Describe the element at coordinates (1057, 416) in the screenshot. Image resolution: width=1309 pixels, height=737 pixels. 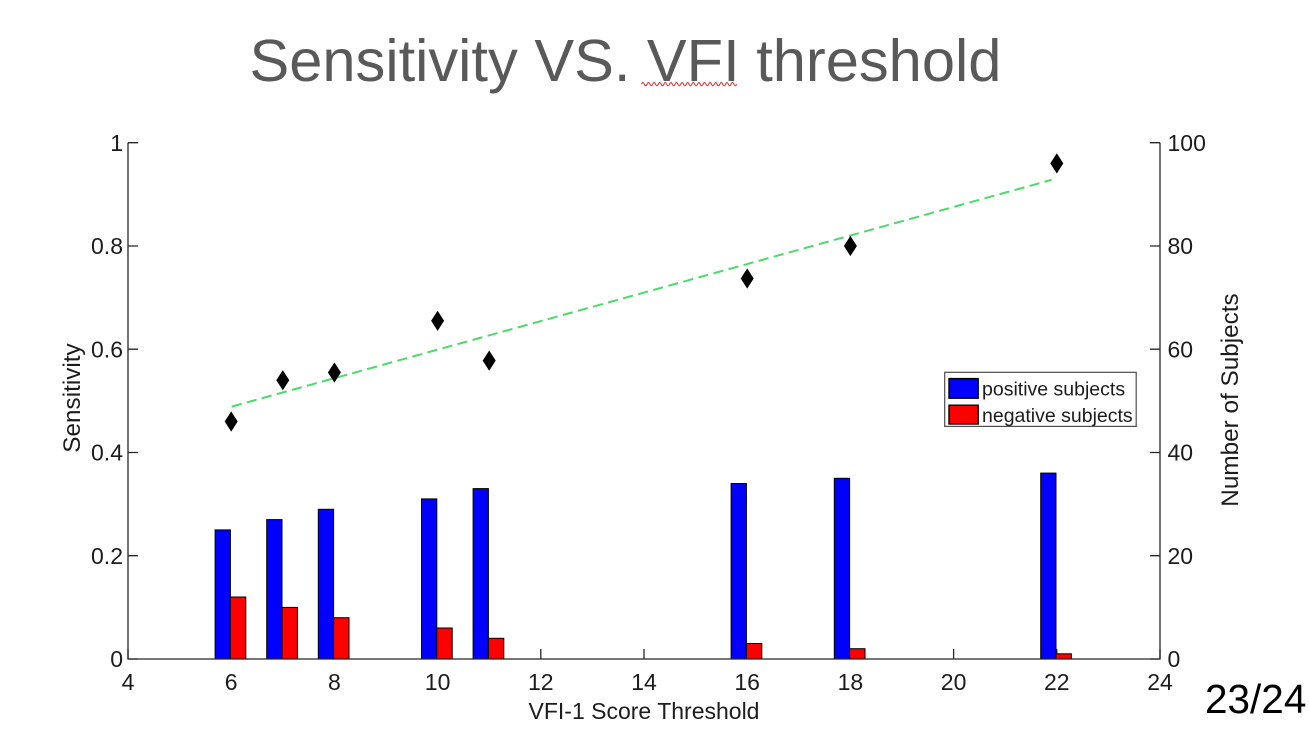
I see `svg-text: negative subjects` at that location.